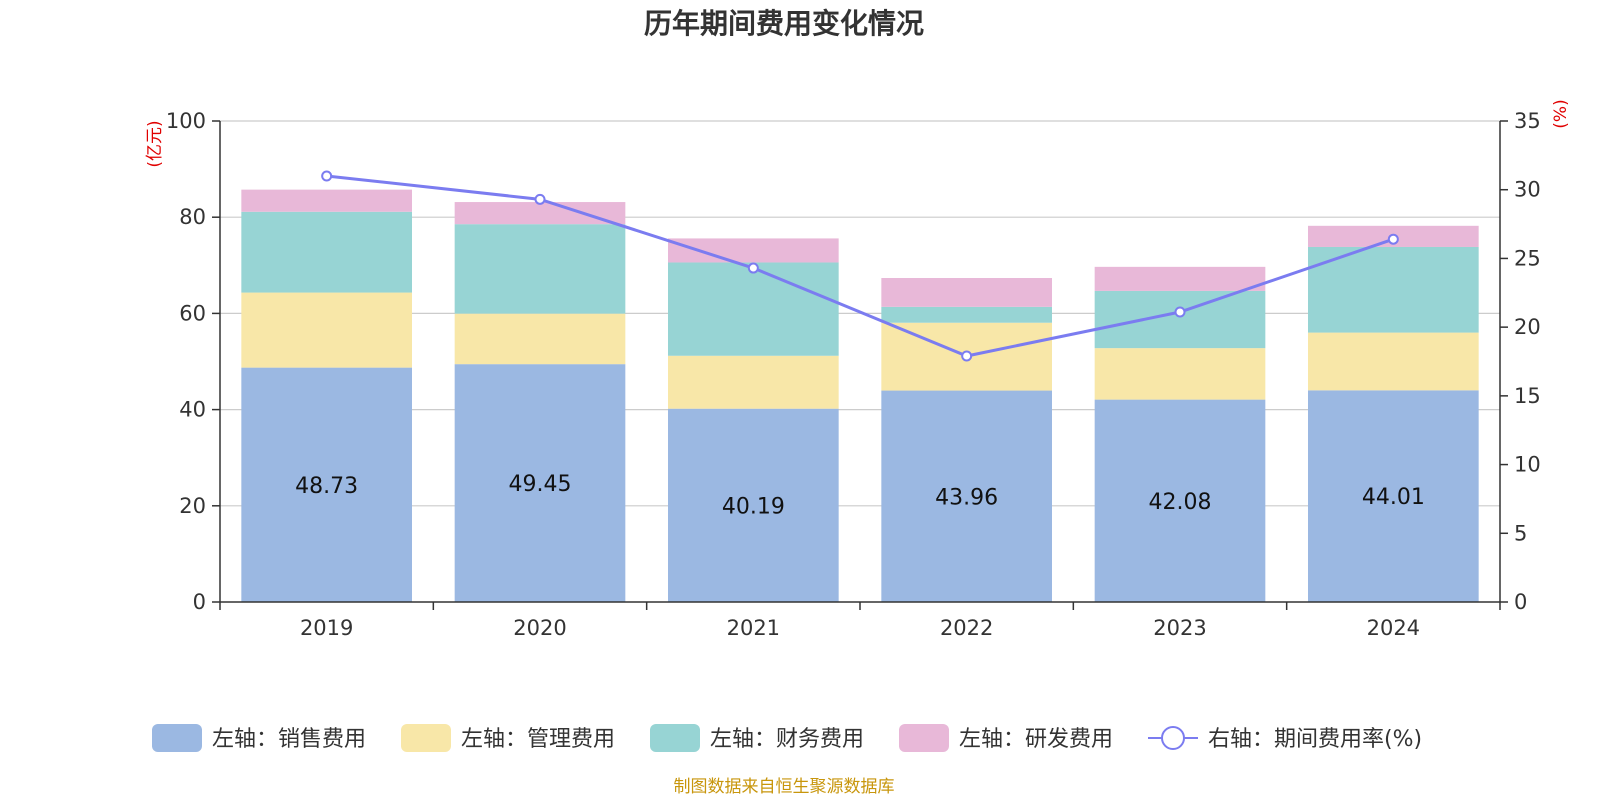  I want to click on legend-label: 左轴：管理费用, so click(538, 739).